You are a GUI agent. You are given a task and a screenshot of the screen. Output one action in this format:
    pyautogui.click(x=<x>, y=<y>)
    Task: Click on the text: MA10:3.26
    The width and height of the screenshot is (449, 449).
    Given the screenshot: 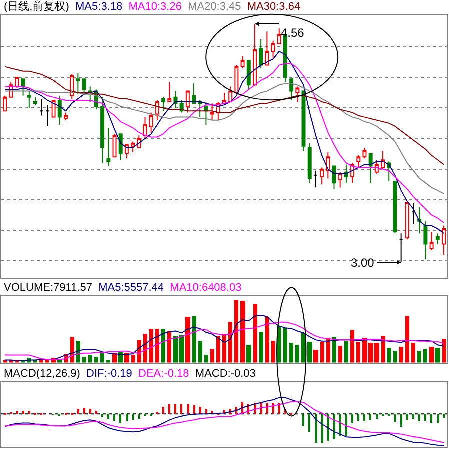 What is the action you would take?
    pyautogui.click(x=155, y=7)
    